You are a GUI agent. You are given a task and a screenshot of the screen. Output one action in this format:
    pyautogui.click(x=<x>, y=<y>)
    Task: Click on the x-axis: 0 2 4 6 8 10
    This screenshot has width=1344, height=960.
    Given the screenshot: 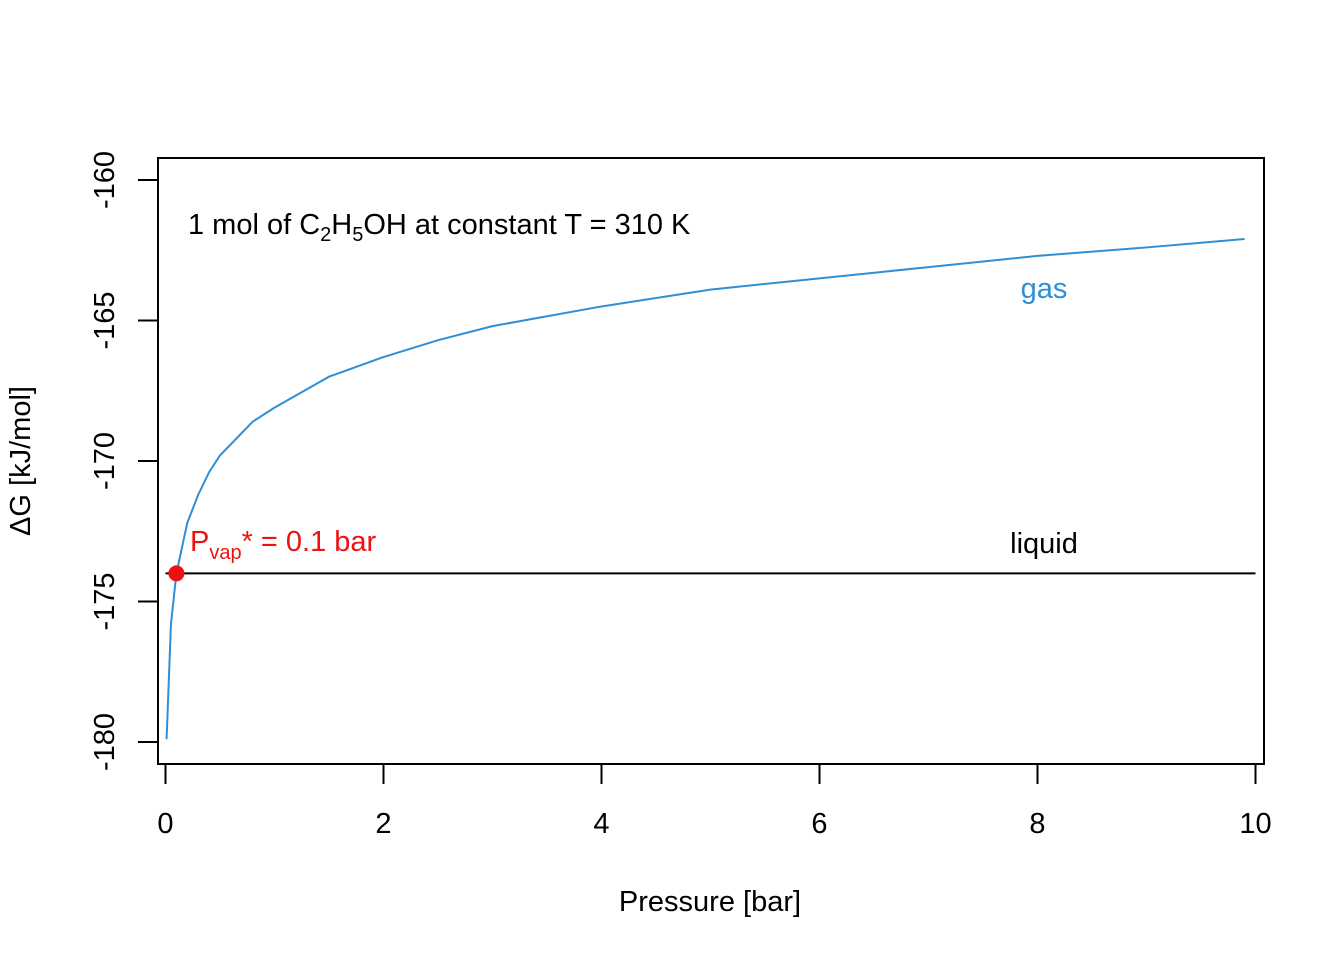 What is the action you would take?
    pyautogui.click(x=714, y=801)
    